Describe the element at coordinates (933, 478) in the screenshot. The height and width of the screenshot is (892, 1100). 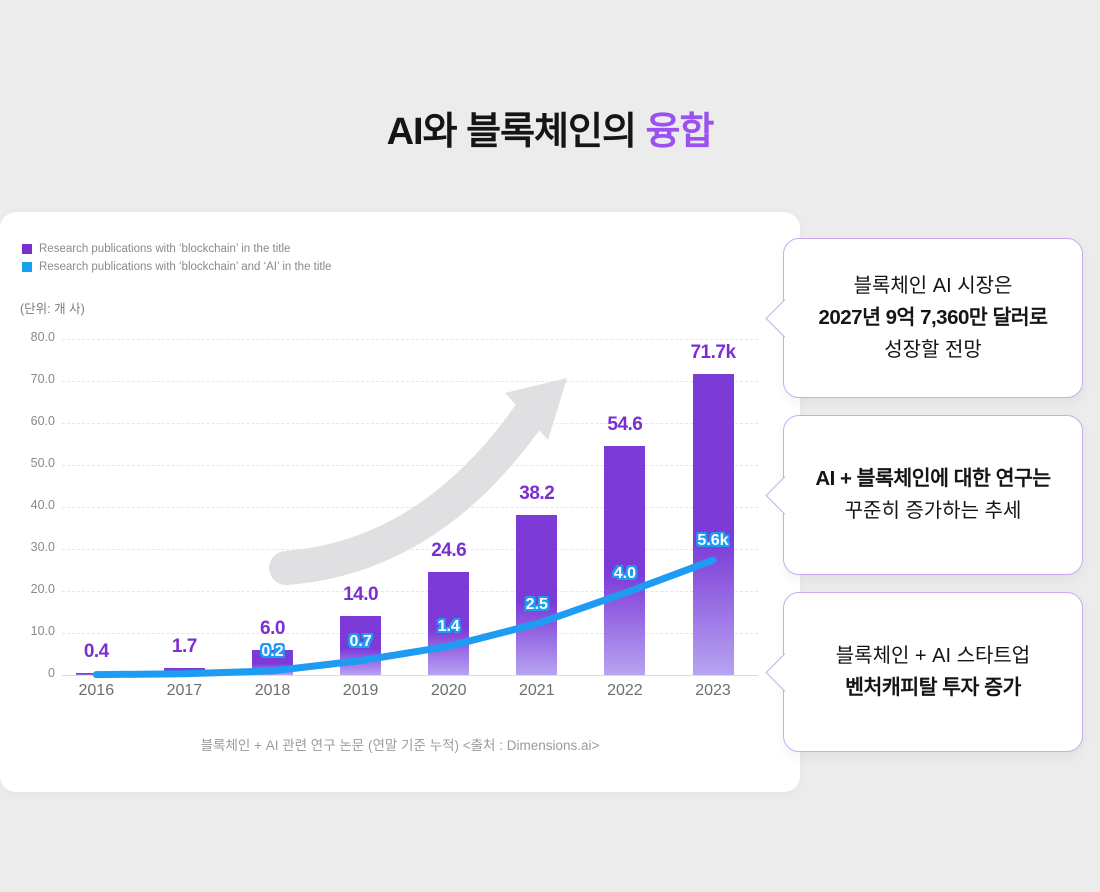
I see `callout-text-line: AI + 블록체인에 대한 연구는` at that location.